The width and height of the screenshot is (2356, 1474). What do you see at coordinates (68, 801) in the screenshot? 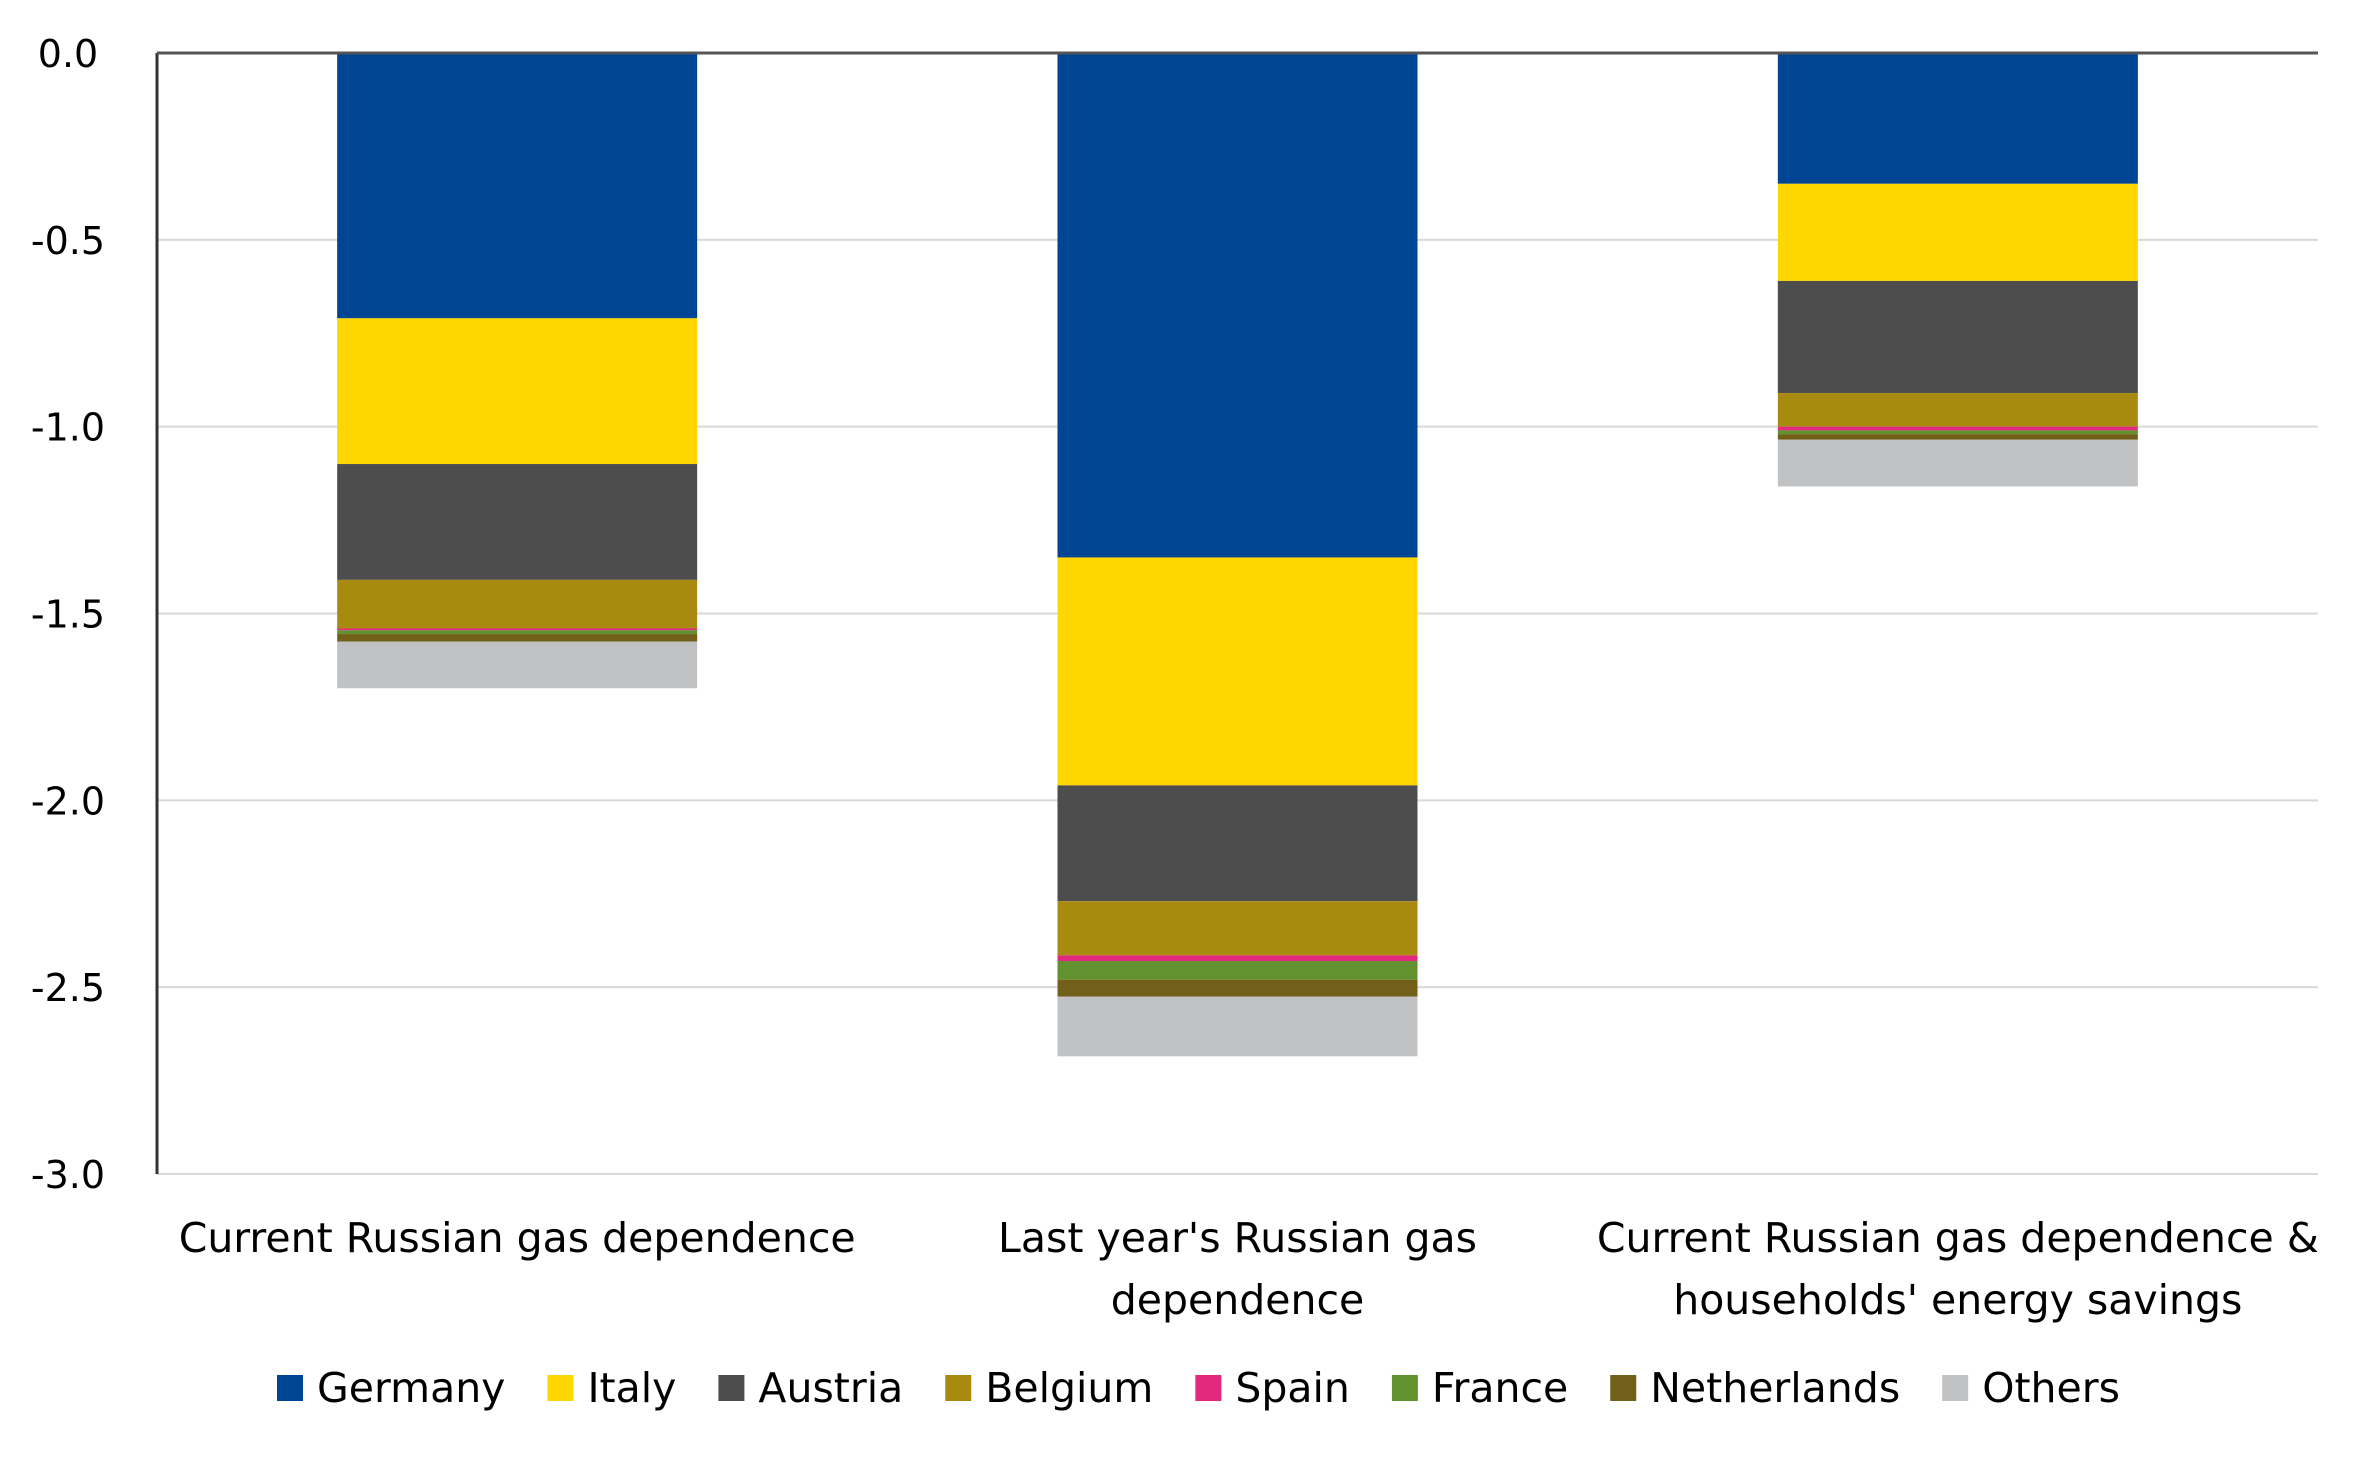
I see `y-tick-label: -2.0` at bounding box center [68, 801].